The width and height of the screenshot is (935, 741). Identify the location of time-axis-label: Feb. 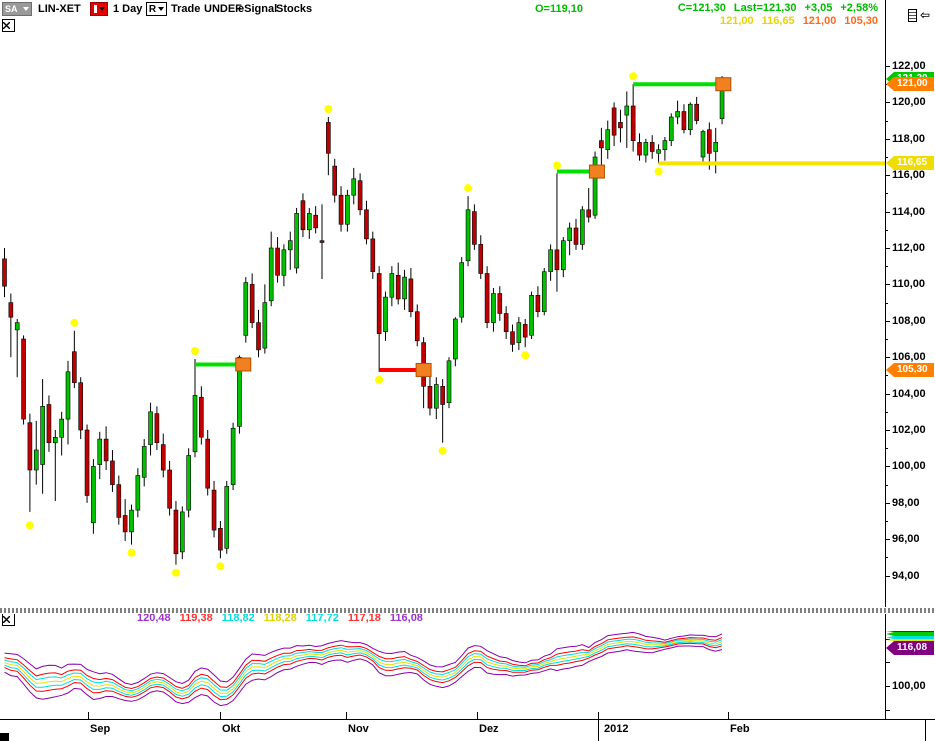
(740, 729).